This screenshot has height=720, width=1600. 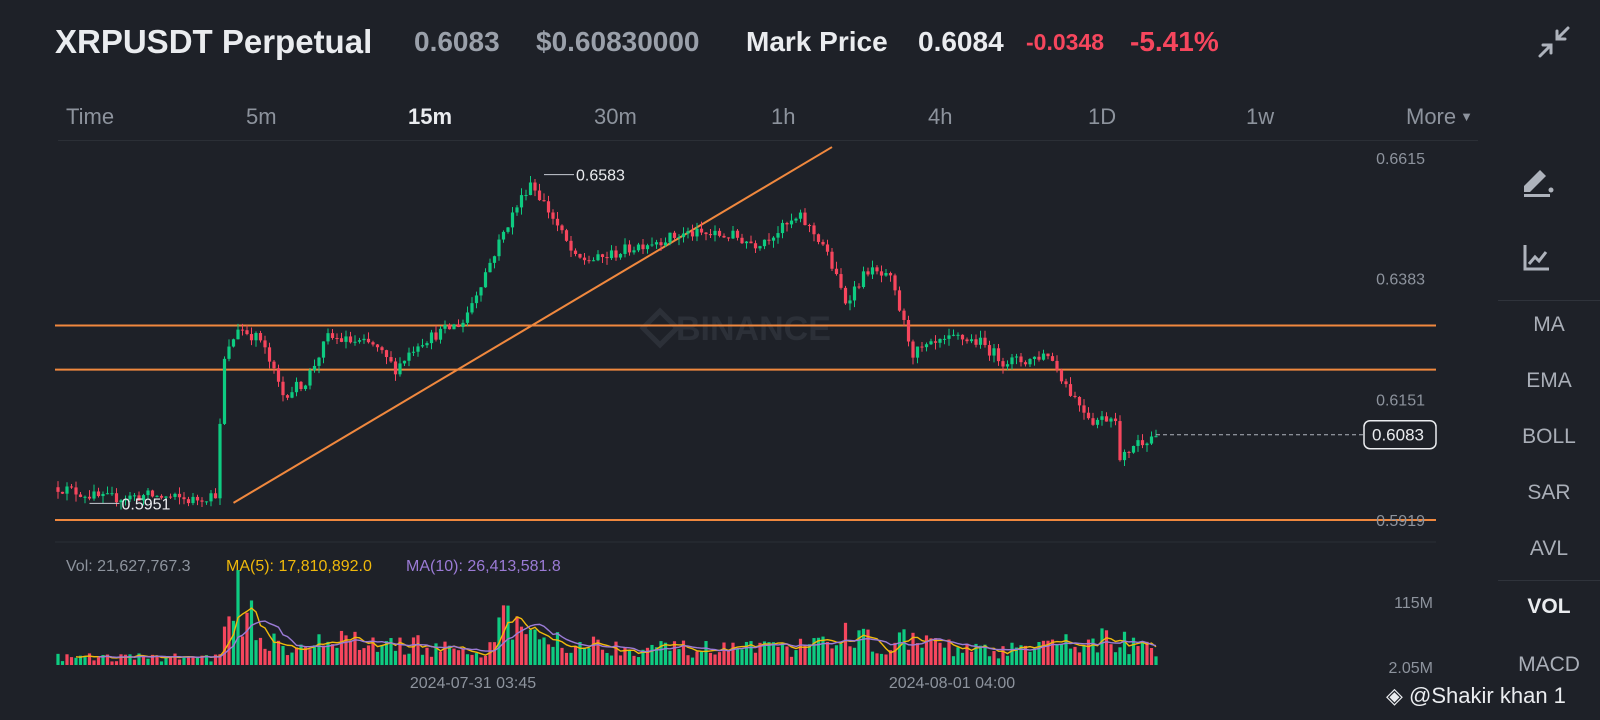 What do you see at coordinates (940, 116) in the screenshot?
I see `tab-4h: 4h` at bounding box center [940, 116].